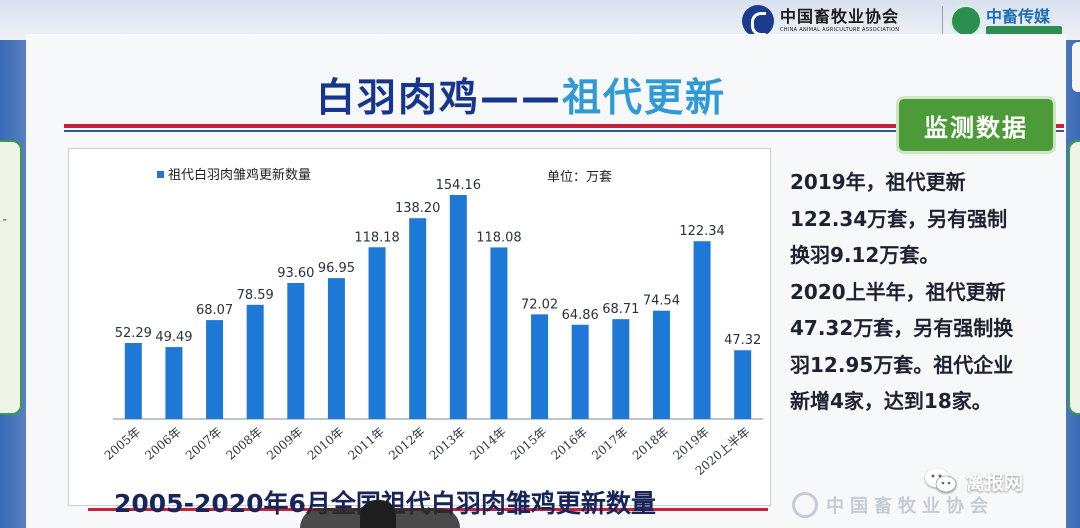 This screenshot has height=528, width=1080. Describe the element at coordinates (758, 21) in the screenshot. I see `association-logo-icon` at that location.